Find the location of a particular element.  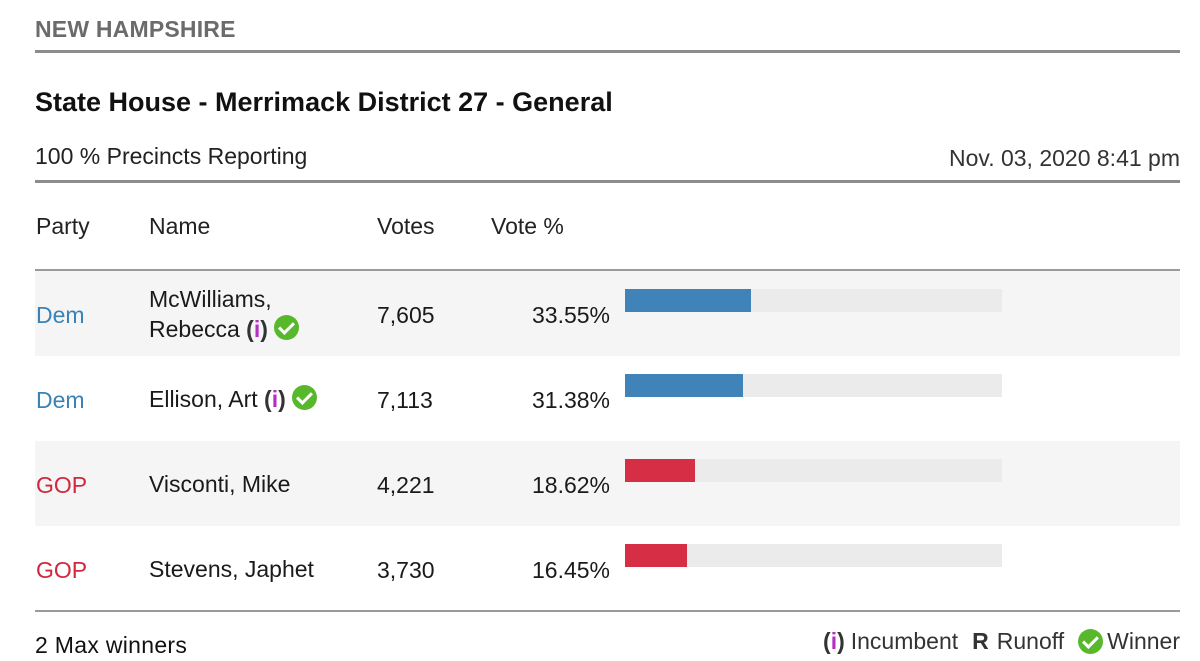

state-header: NEW HAMPSHIRE is located at coordinates (135, 29).